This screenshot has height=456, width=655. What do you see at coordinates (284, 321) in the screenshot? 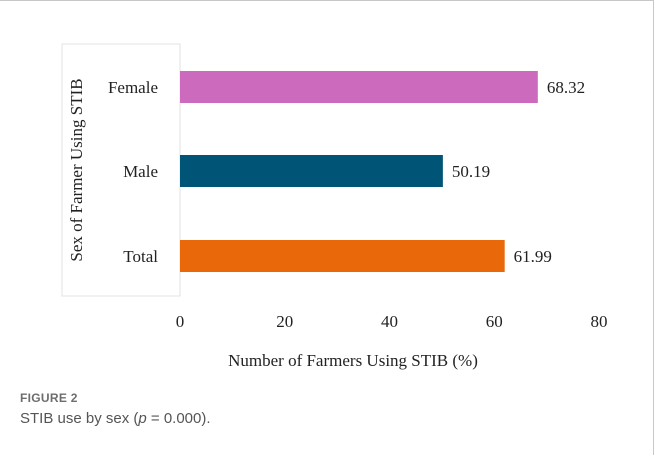
I see `x-tick-label: 20` at bounding box center [284, 321].